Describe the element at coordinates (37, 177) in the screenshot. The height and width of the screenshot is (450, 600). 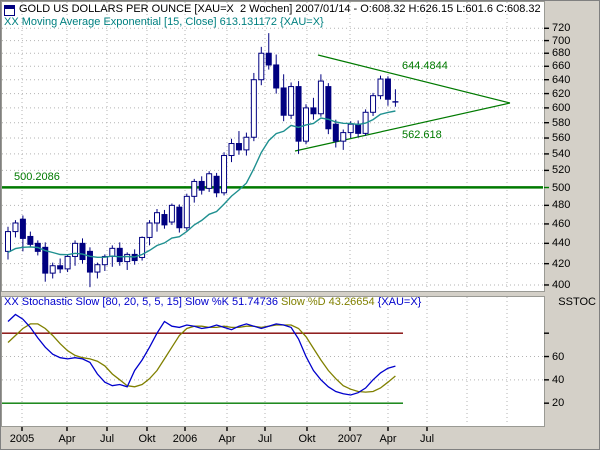
I see `support-line-value-label: 500.2086` at that location.